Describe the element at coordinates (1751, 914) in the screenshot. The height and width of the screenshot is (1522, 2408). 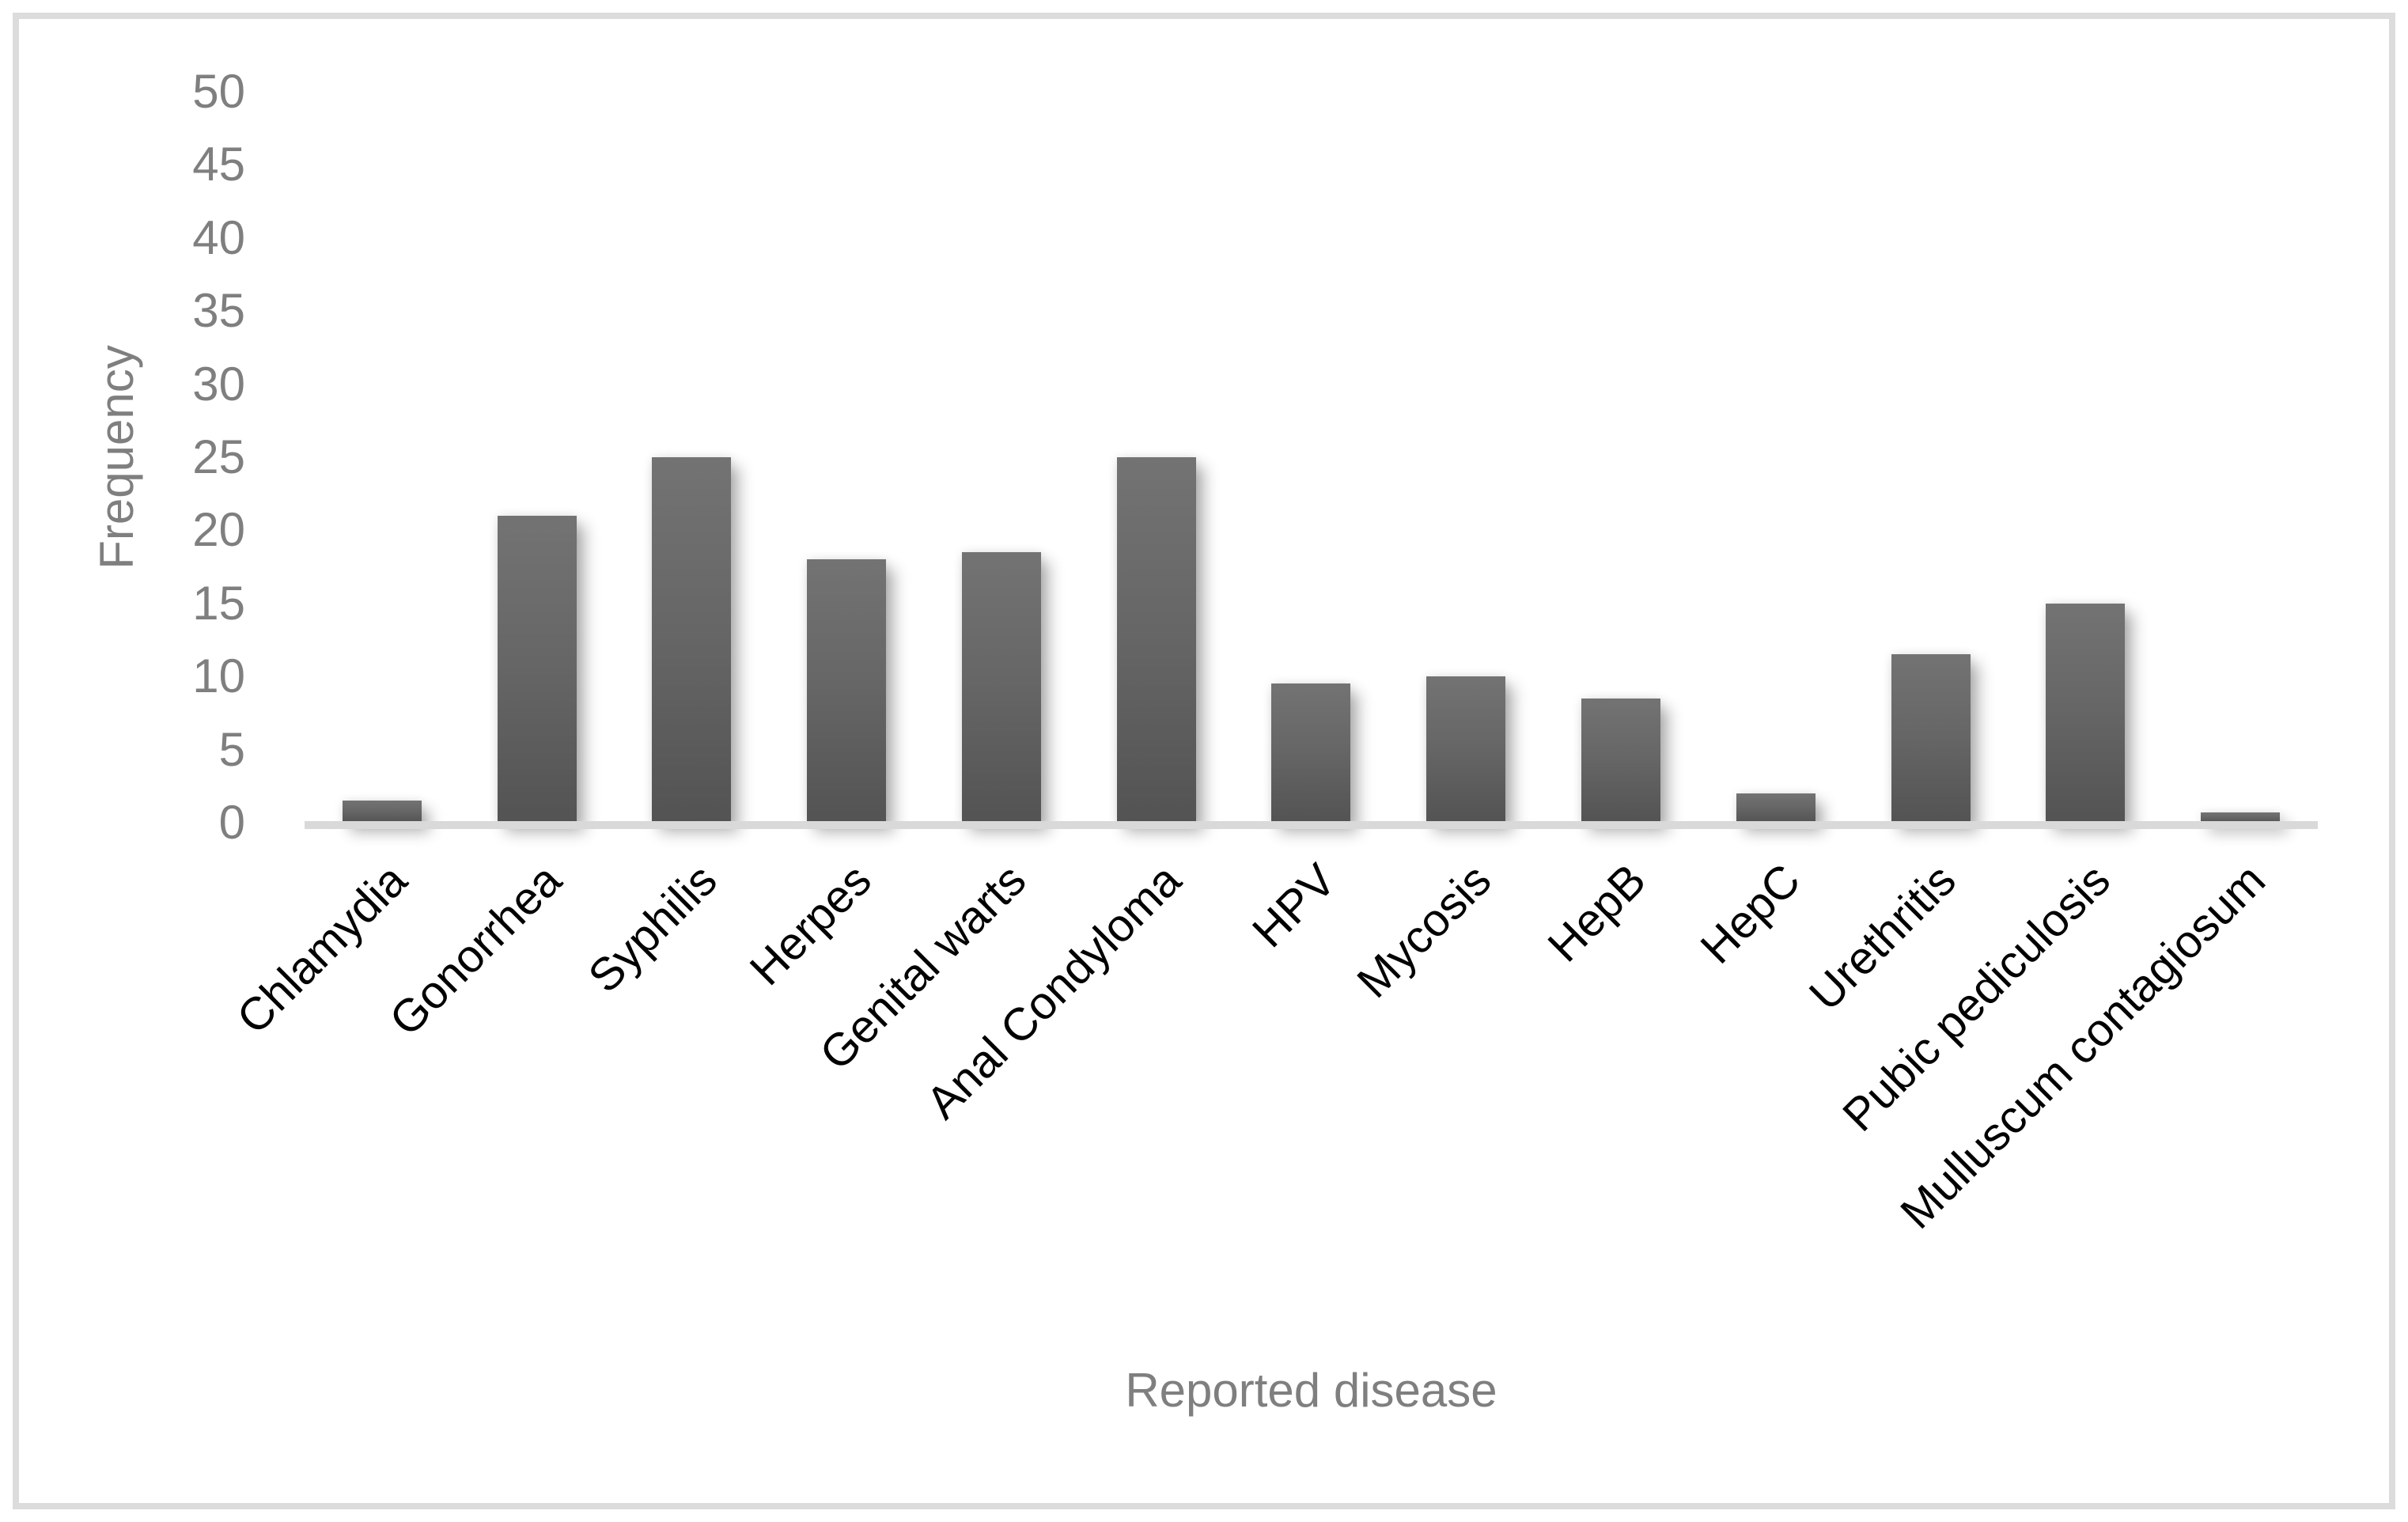
I see `category-label: HepC` at that location.